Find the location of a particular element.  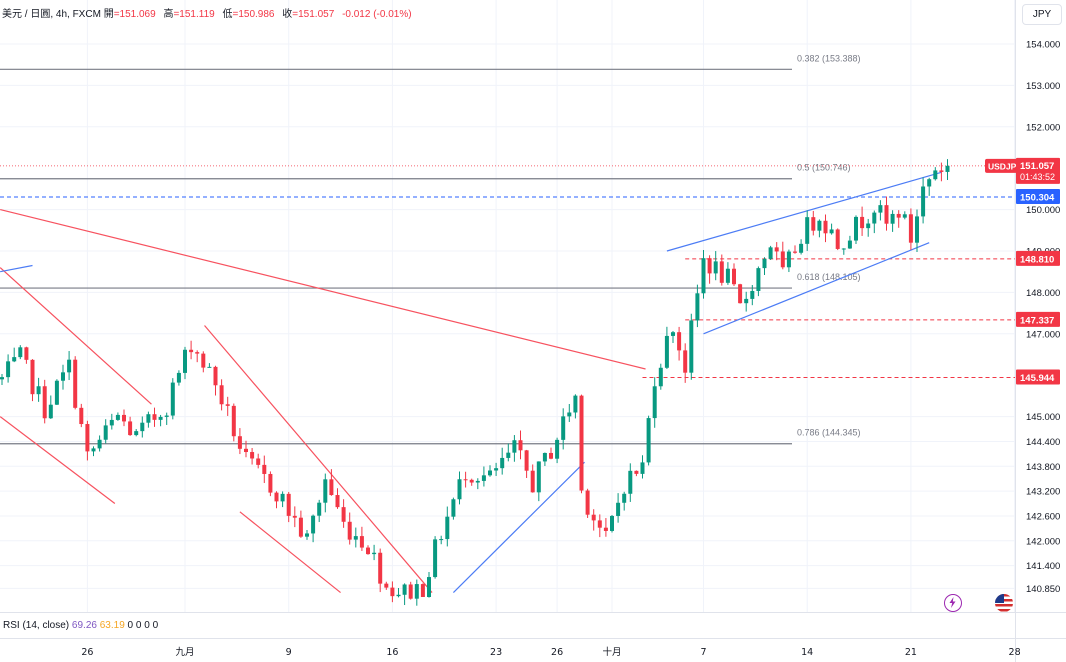

level-tag-label: 148.810 is located at coordinates (1037, 259).